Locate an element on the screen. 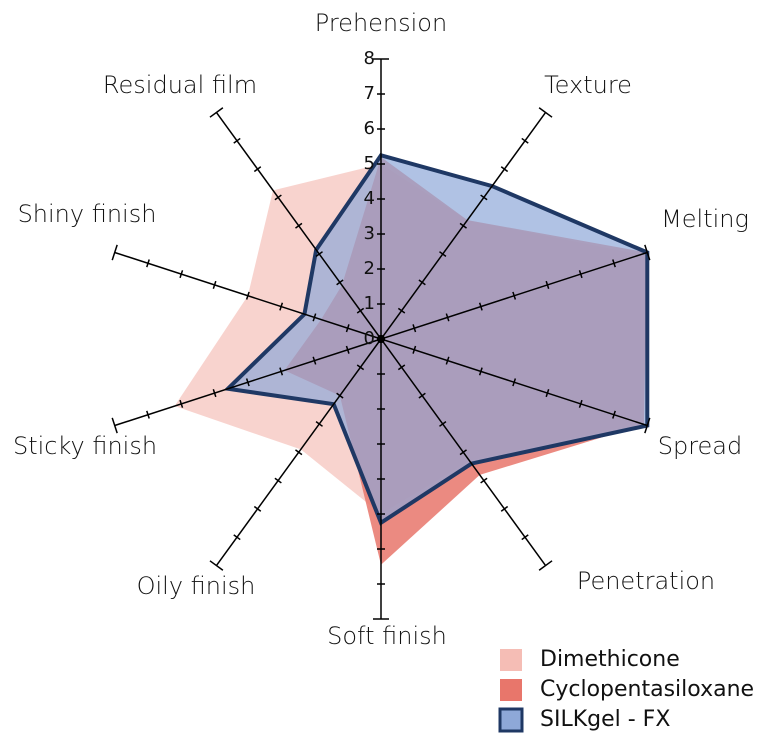 This screenshot has width=767, height=747. category-label: Melting is located at coordinates (705, 219).